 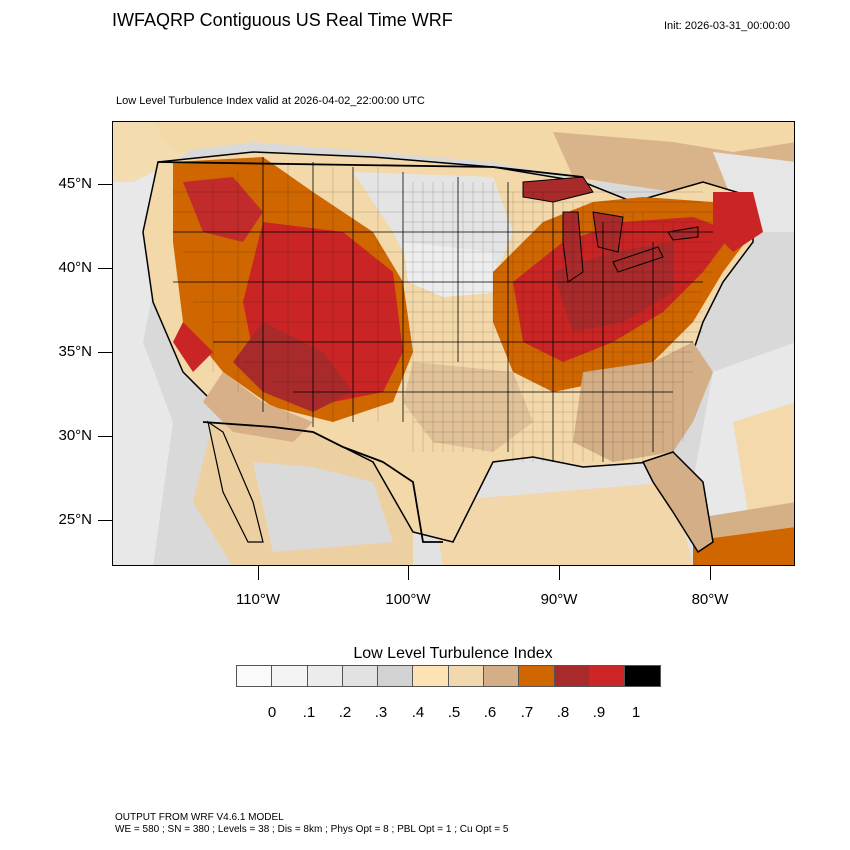 I want to click on colorbar-label: .1, so click(x=309, y=712).